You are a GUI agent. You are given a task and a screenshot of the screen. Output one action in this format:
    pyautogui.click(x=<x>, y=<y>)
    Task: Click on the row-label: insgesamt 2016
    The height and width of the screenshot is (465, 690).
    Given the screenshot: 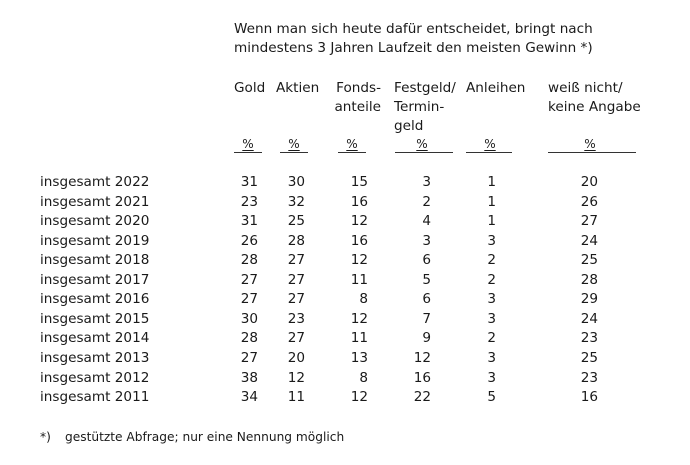 What is the action you would take?
    pyautogui.click(x=95, y=299)
    